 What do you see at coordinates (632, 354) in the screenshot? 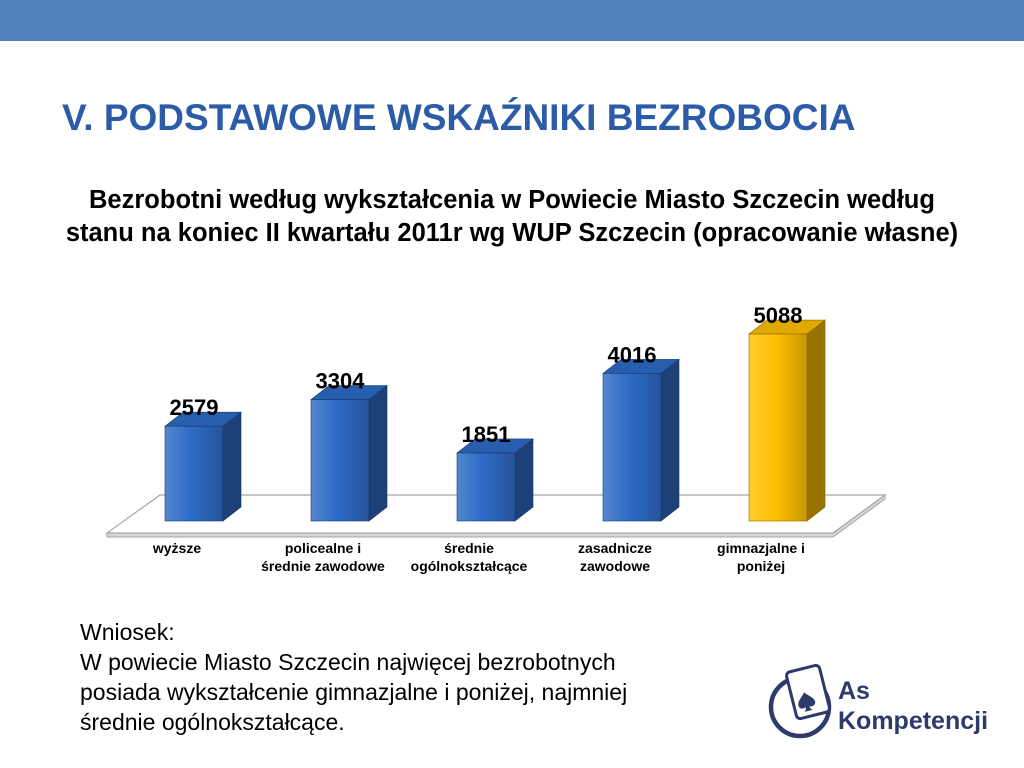
I see `data-label: 4016` at bounding box center [632, 354].